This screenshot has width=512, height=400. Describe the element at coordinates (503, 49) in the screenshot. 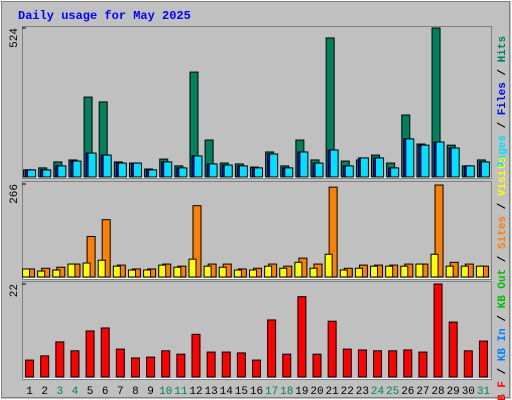

I see `legend-entry: Hits` at that location.